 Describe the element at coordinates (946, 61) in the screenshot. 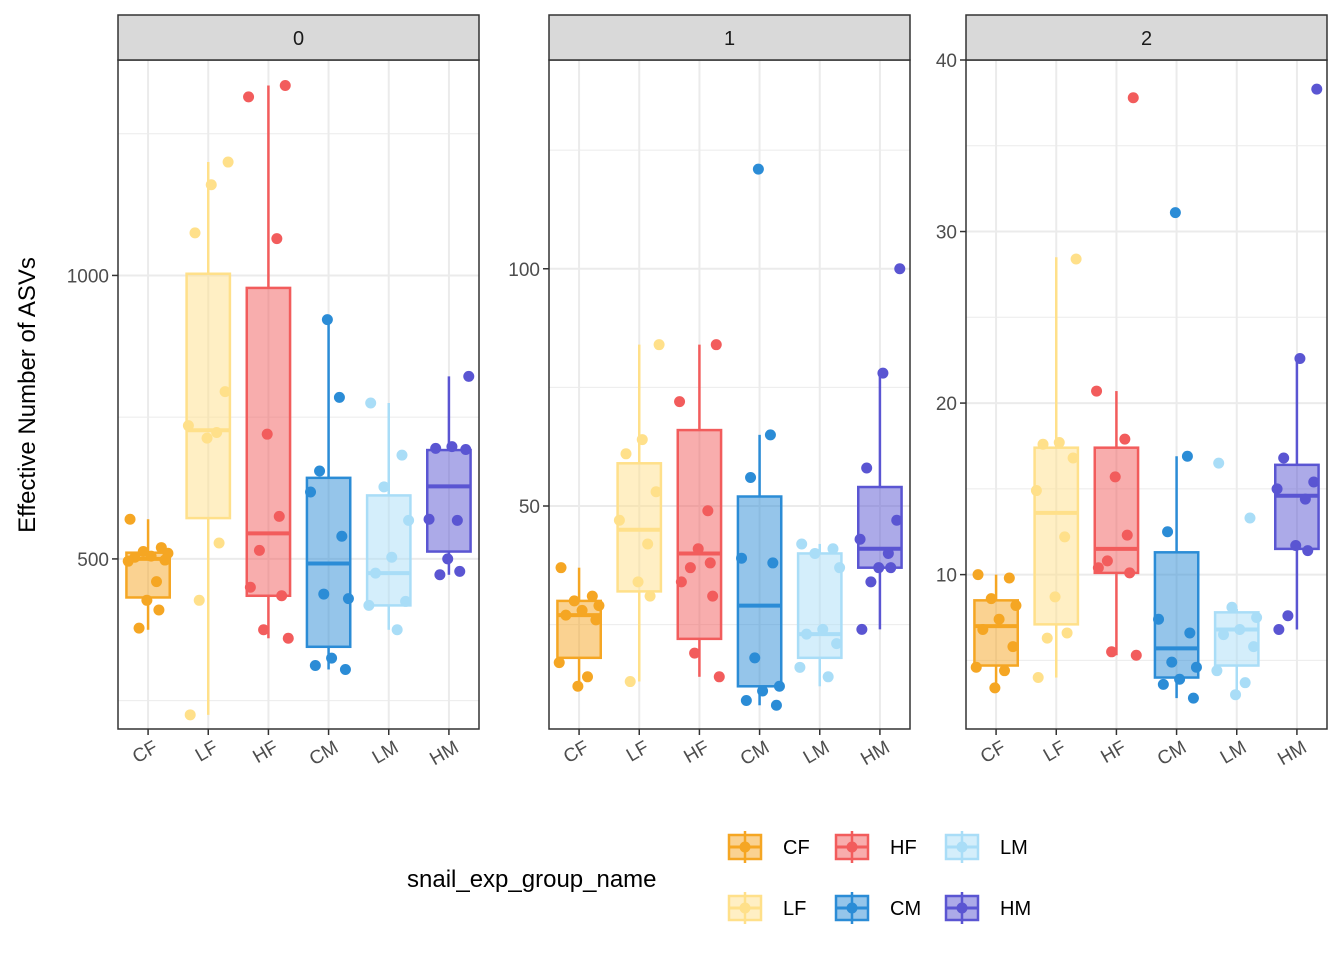

I see `y-tick-label: 40` at that location.